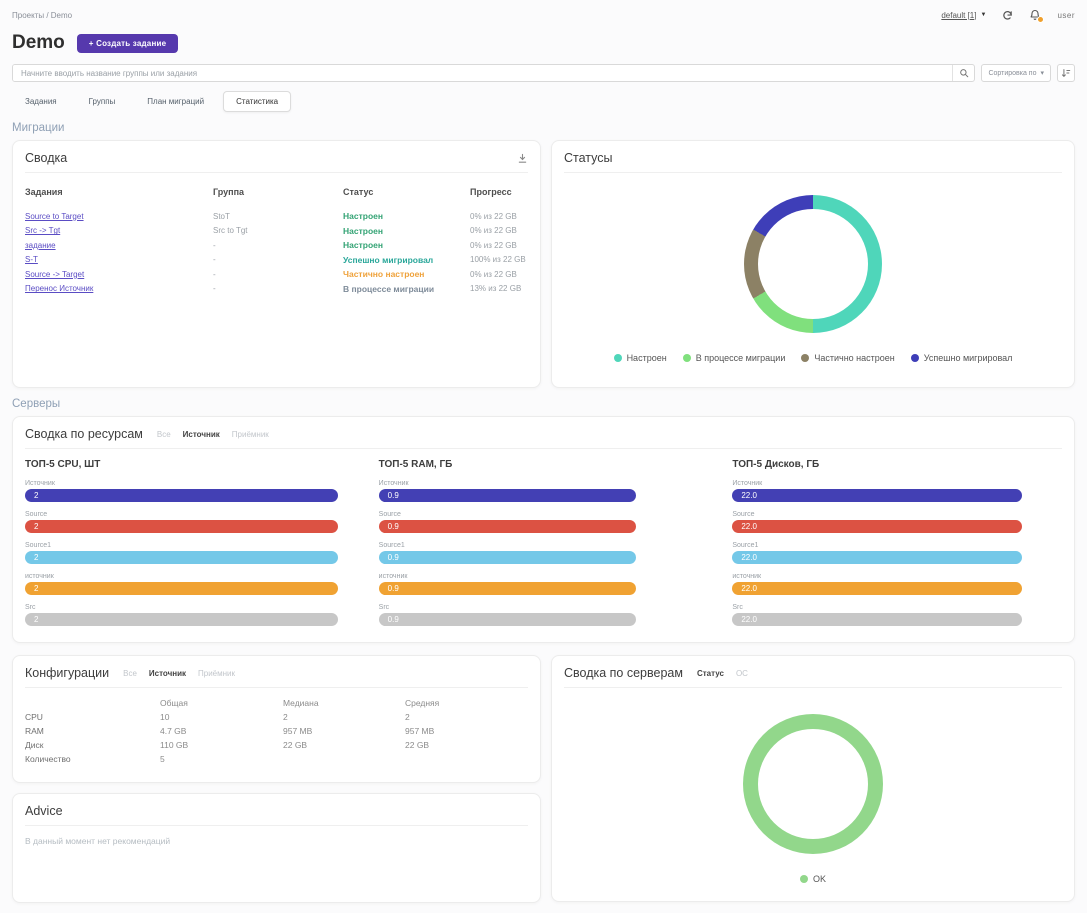 The width and height of the screenshot is (1087, 913). What do you see at coordinates (43, 231) in the screenshot?
I see `task-link: Src -> Tgt` at bounding box center [43, 231].